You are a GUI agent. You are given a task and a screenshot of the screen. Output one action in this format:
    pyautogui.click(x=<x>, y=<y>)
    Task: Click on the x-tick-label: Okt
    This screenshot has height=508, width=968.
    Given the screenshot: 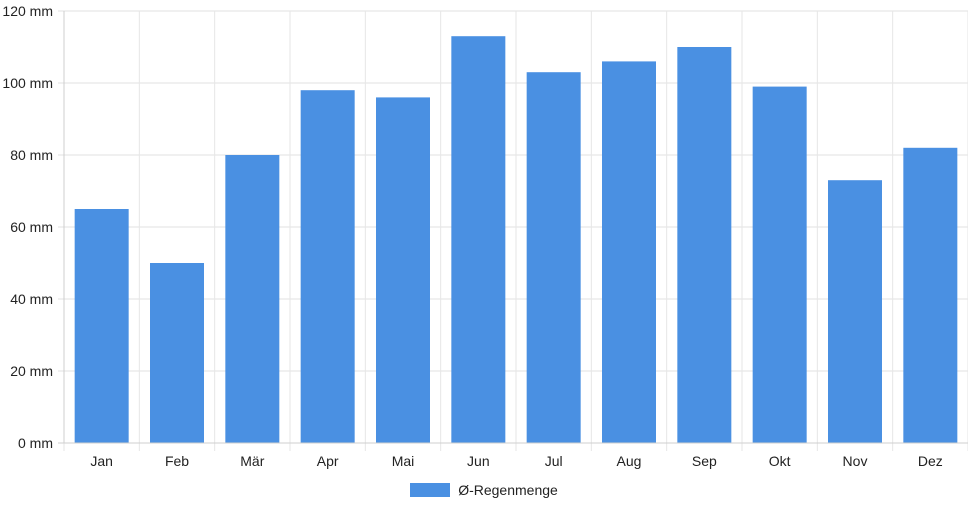 What is the action you would take?
    pyautogui.click(x=780, y=461)
    